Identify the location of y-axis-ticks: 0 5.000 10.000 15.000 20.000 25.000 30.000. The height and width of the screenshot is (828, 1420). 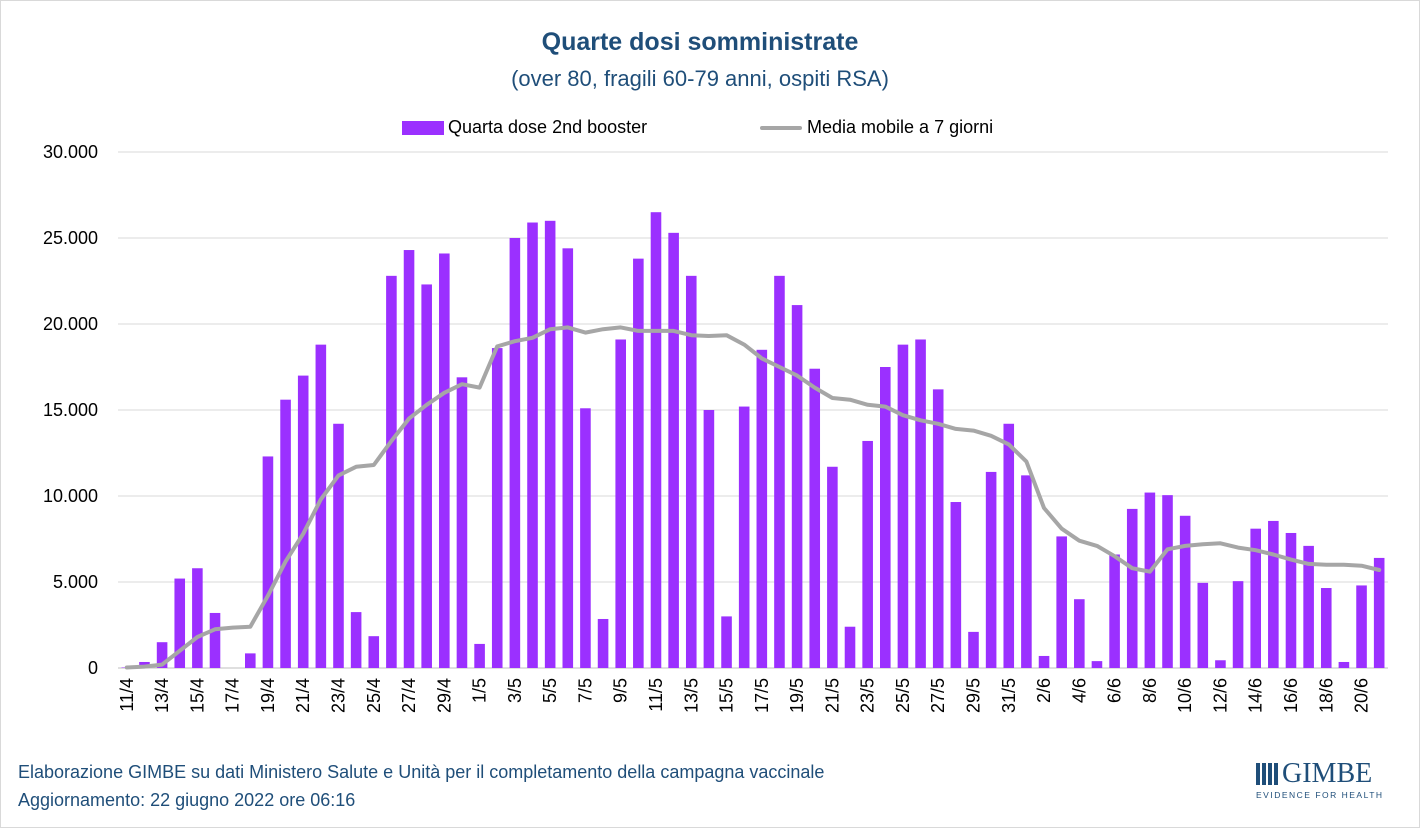
(70, 410).